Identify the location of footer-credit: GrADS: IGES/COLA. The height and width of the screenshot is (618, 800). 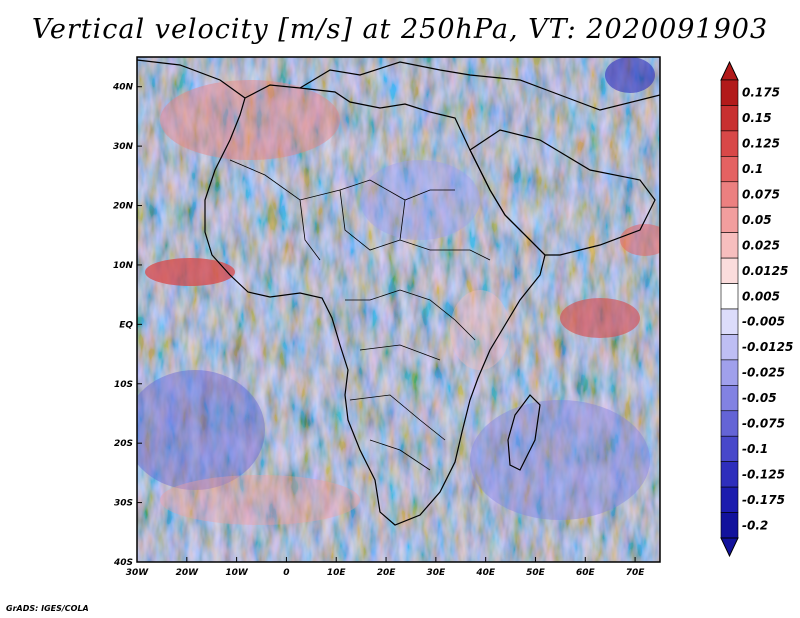
(47, 608).